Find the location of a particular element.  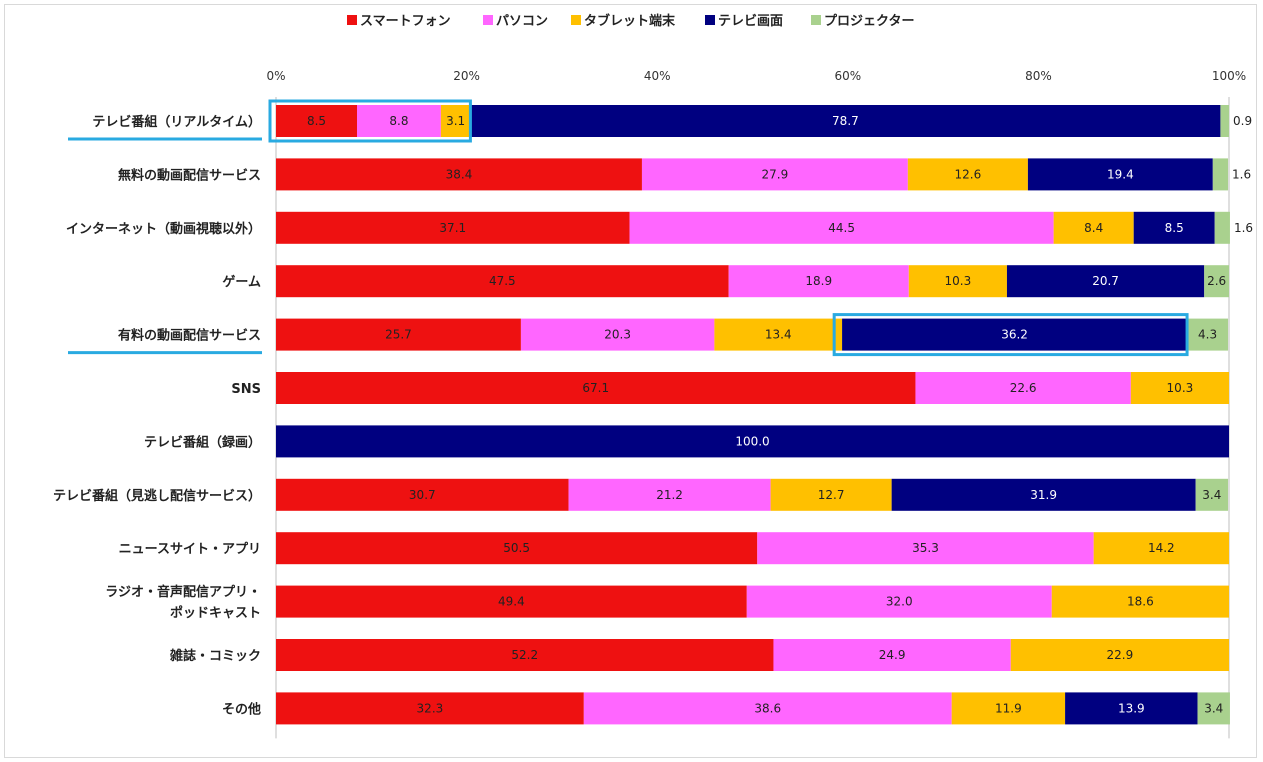

category-label: テレビ番組（リアルタイム） is located at coordinates (165, 127).